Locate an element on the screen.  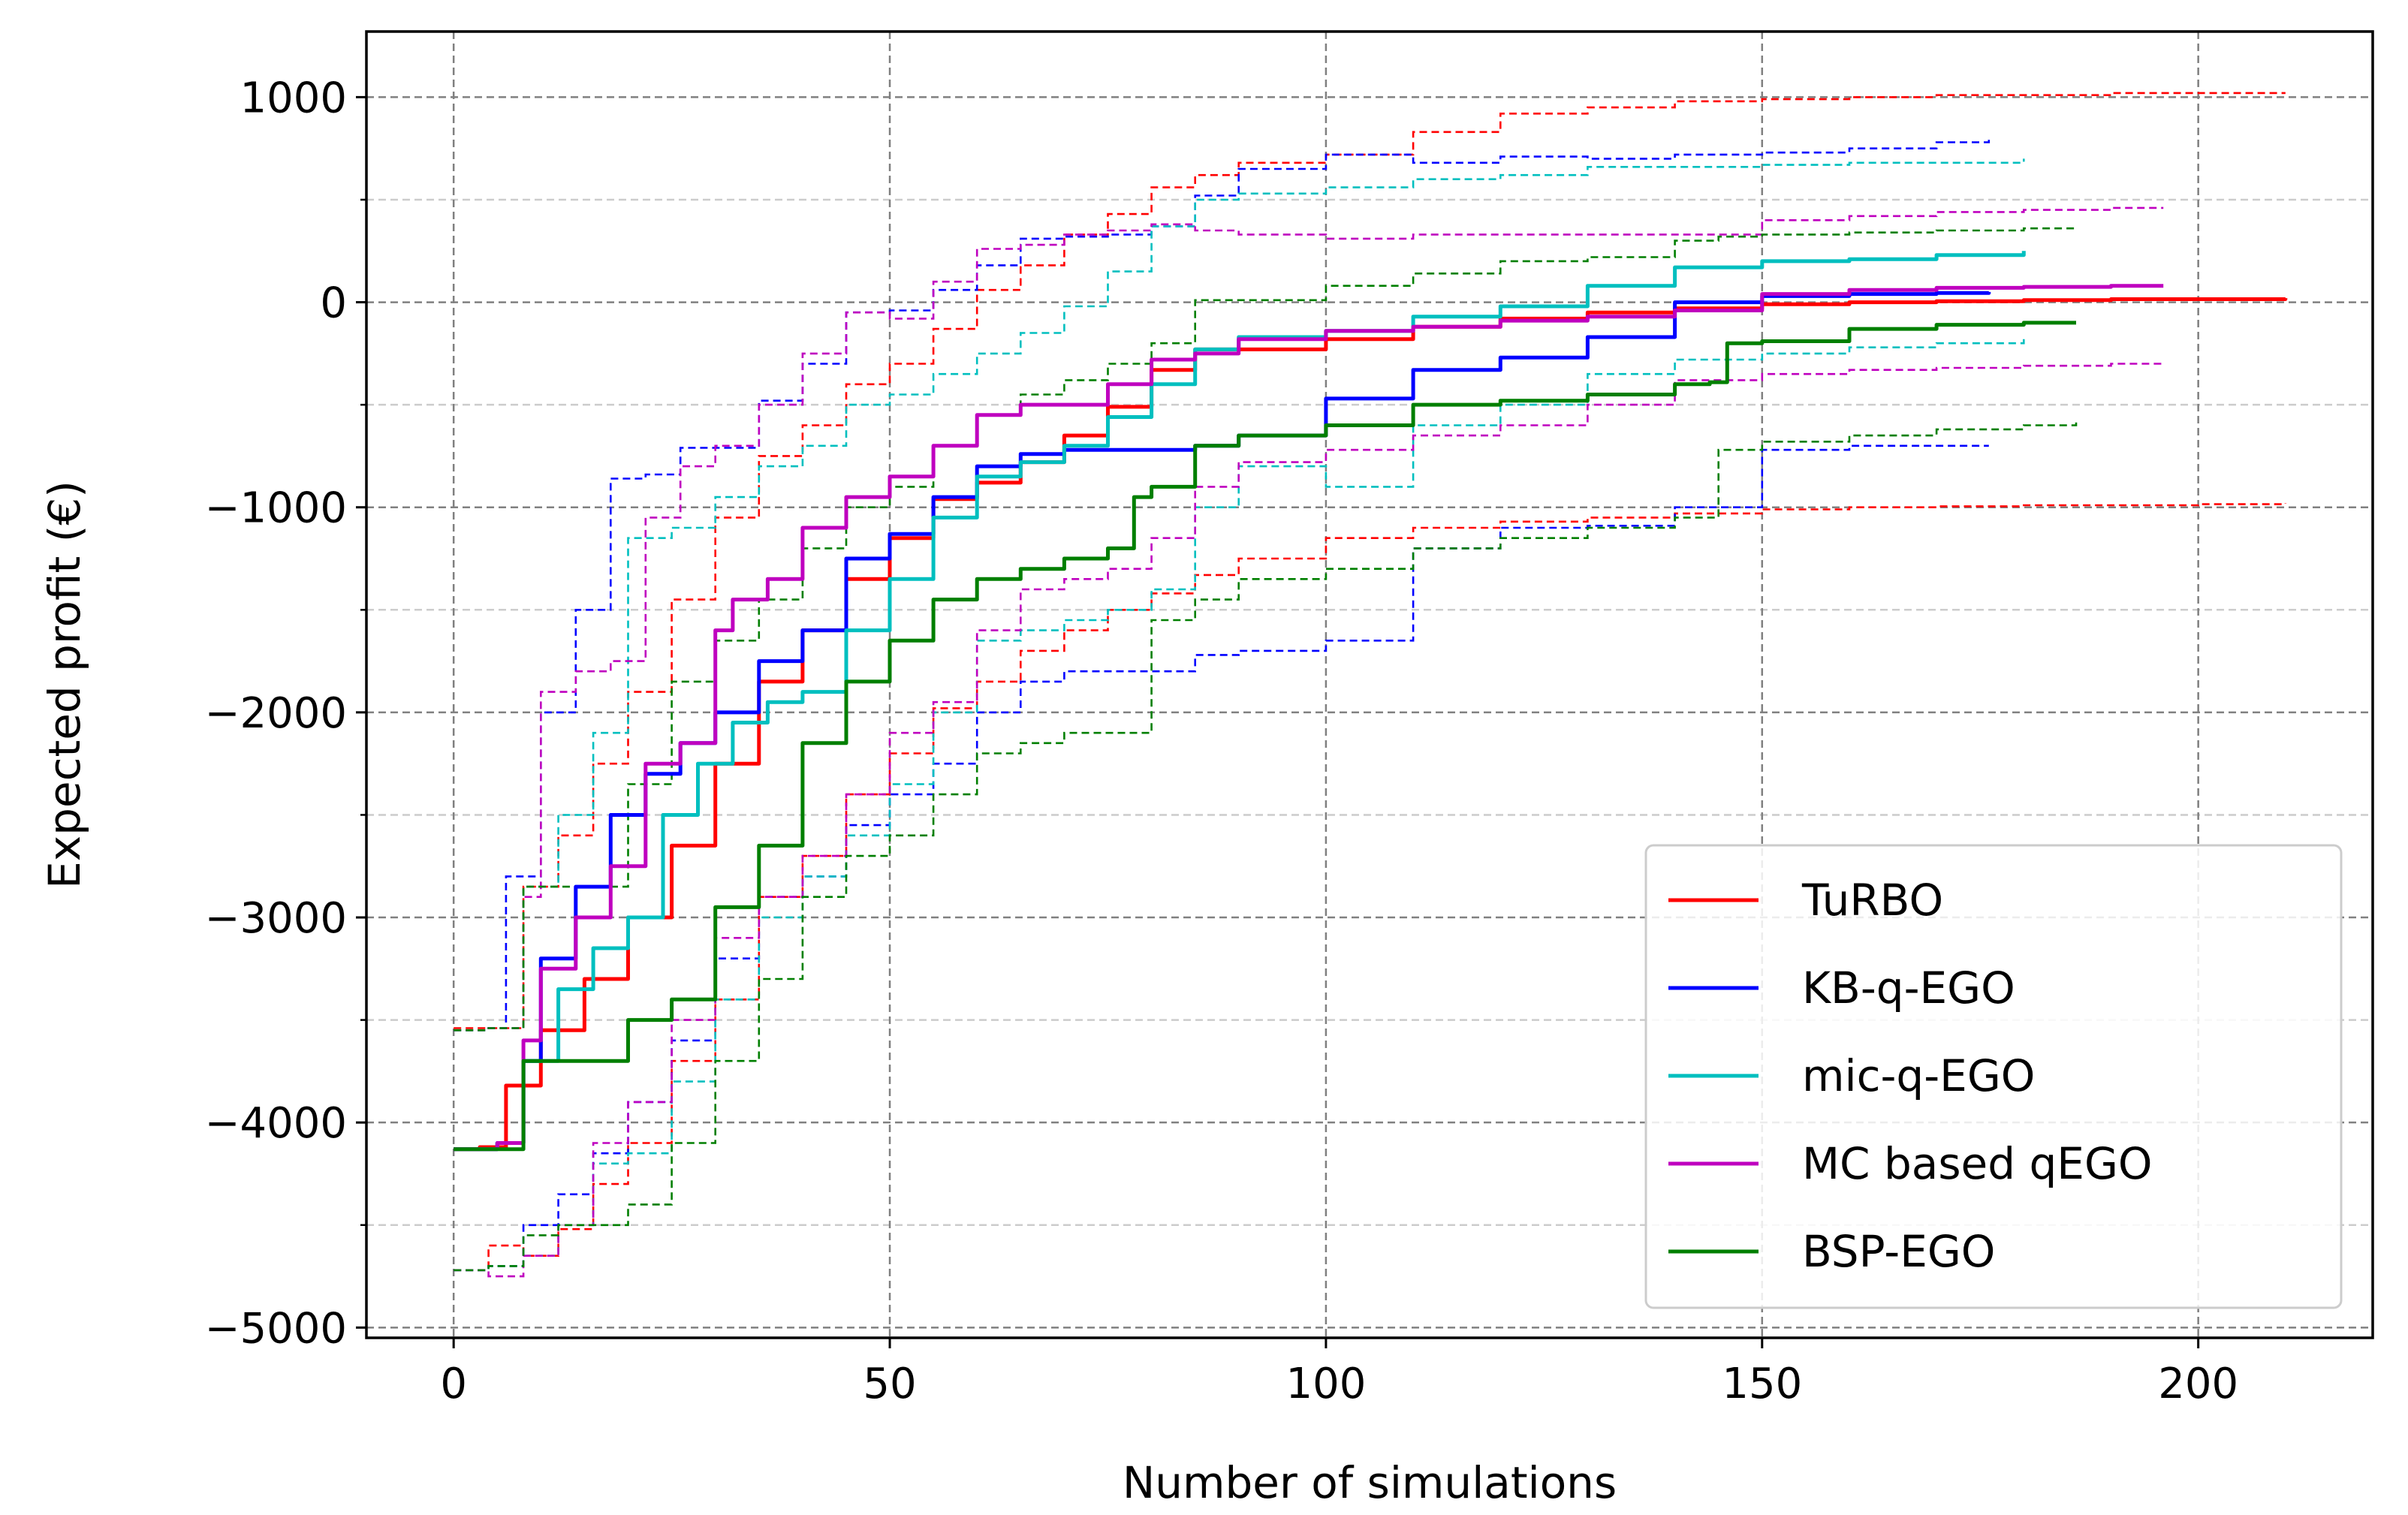
x-tick-label: 0 is located at coordinates (454, 1384).